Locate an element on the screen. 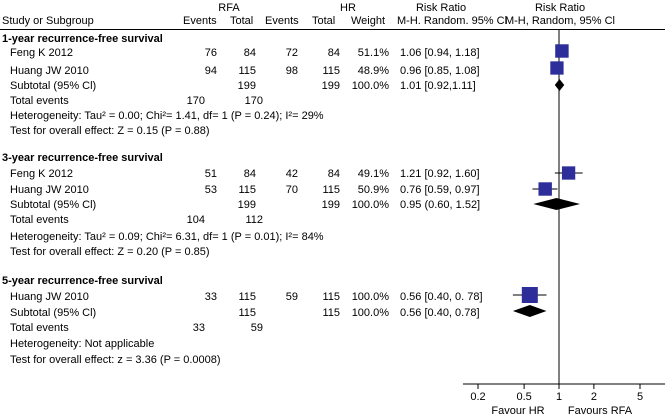 This screenshot has height=418, width=665. study-weight: 100.0% is located at coordinates (370, 297).